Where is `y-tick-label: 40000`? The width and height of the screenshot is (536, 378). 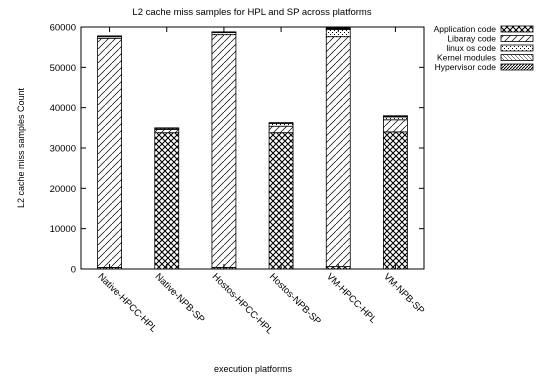 y-tick-label: 40000 is located at coordinates (63, 108).